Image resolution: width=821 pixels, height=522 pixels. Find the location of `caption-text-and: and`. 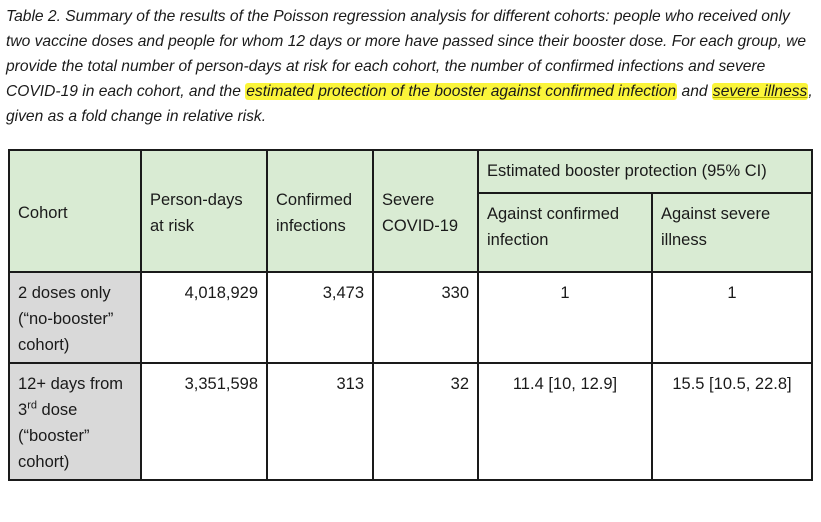

caption-text-and: and is located at coordinates (694, 91).